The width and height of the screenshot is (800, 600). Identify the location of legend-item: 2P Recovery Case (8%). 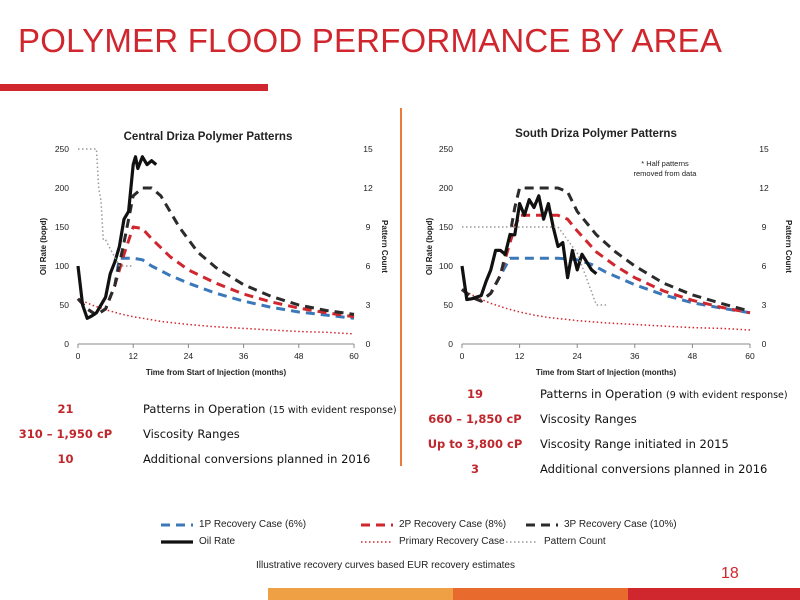
(433, 524).